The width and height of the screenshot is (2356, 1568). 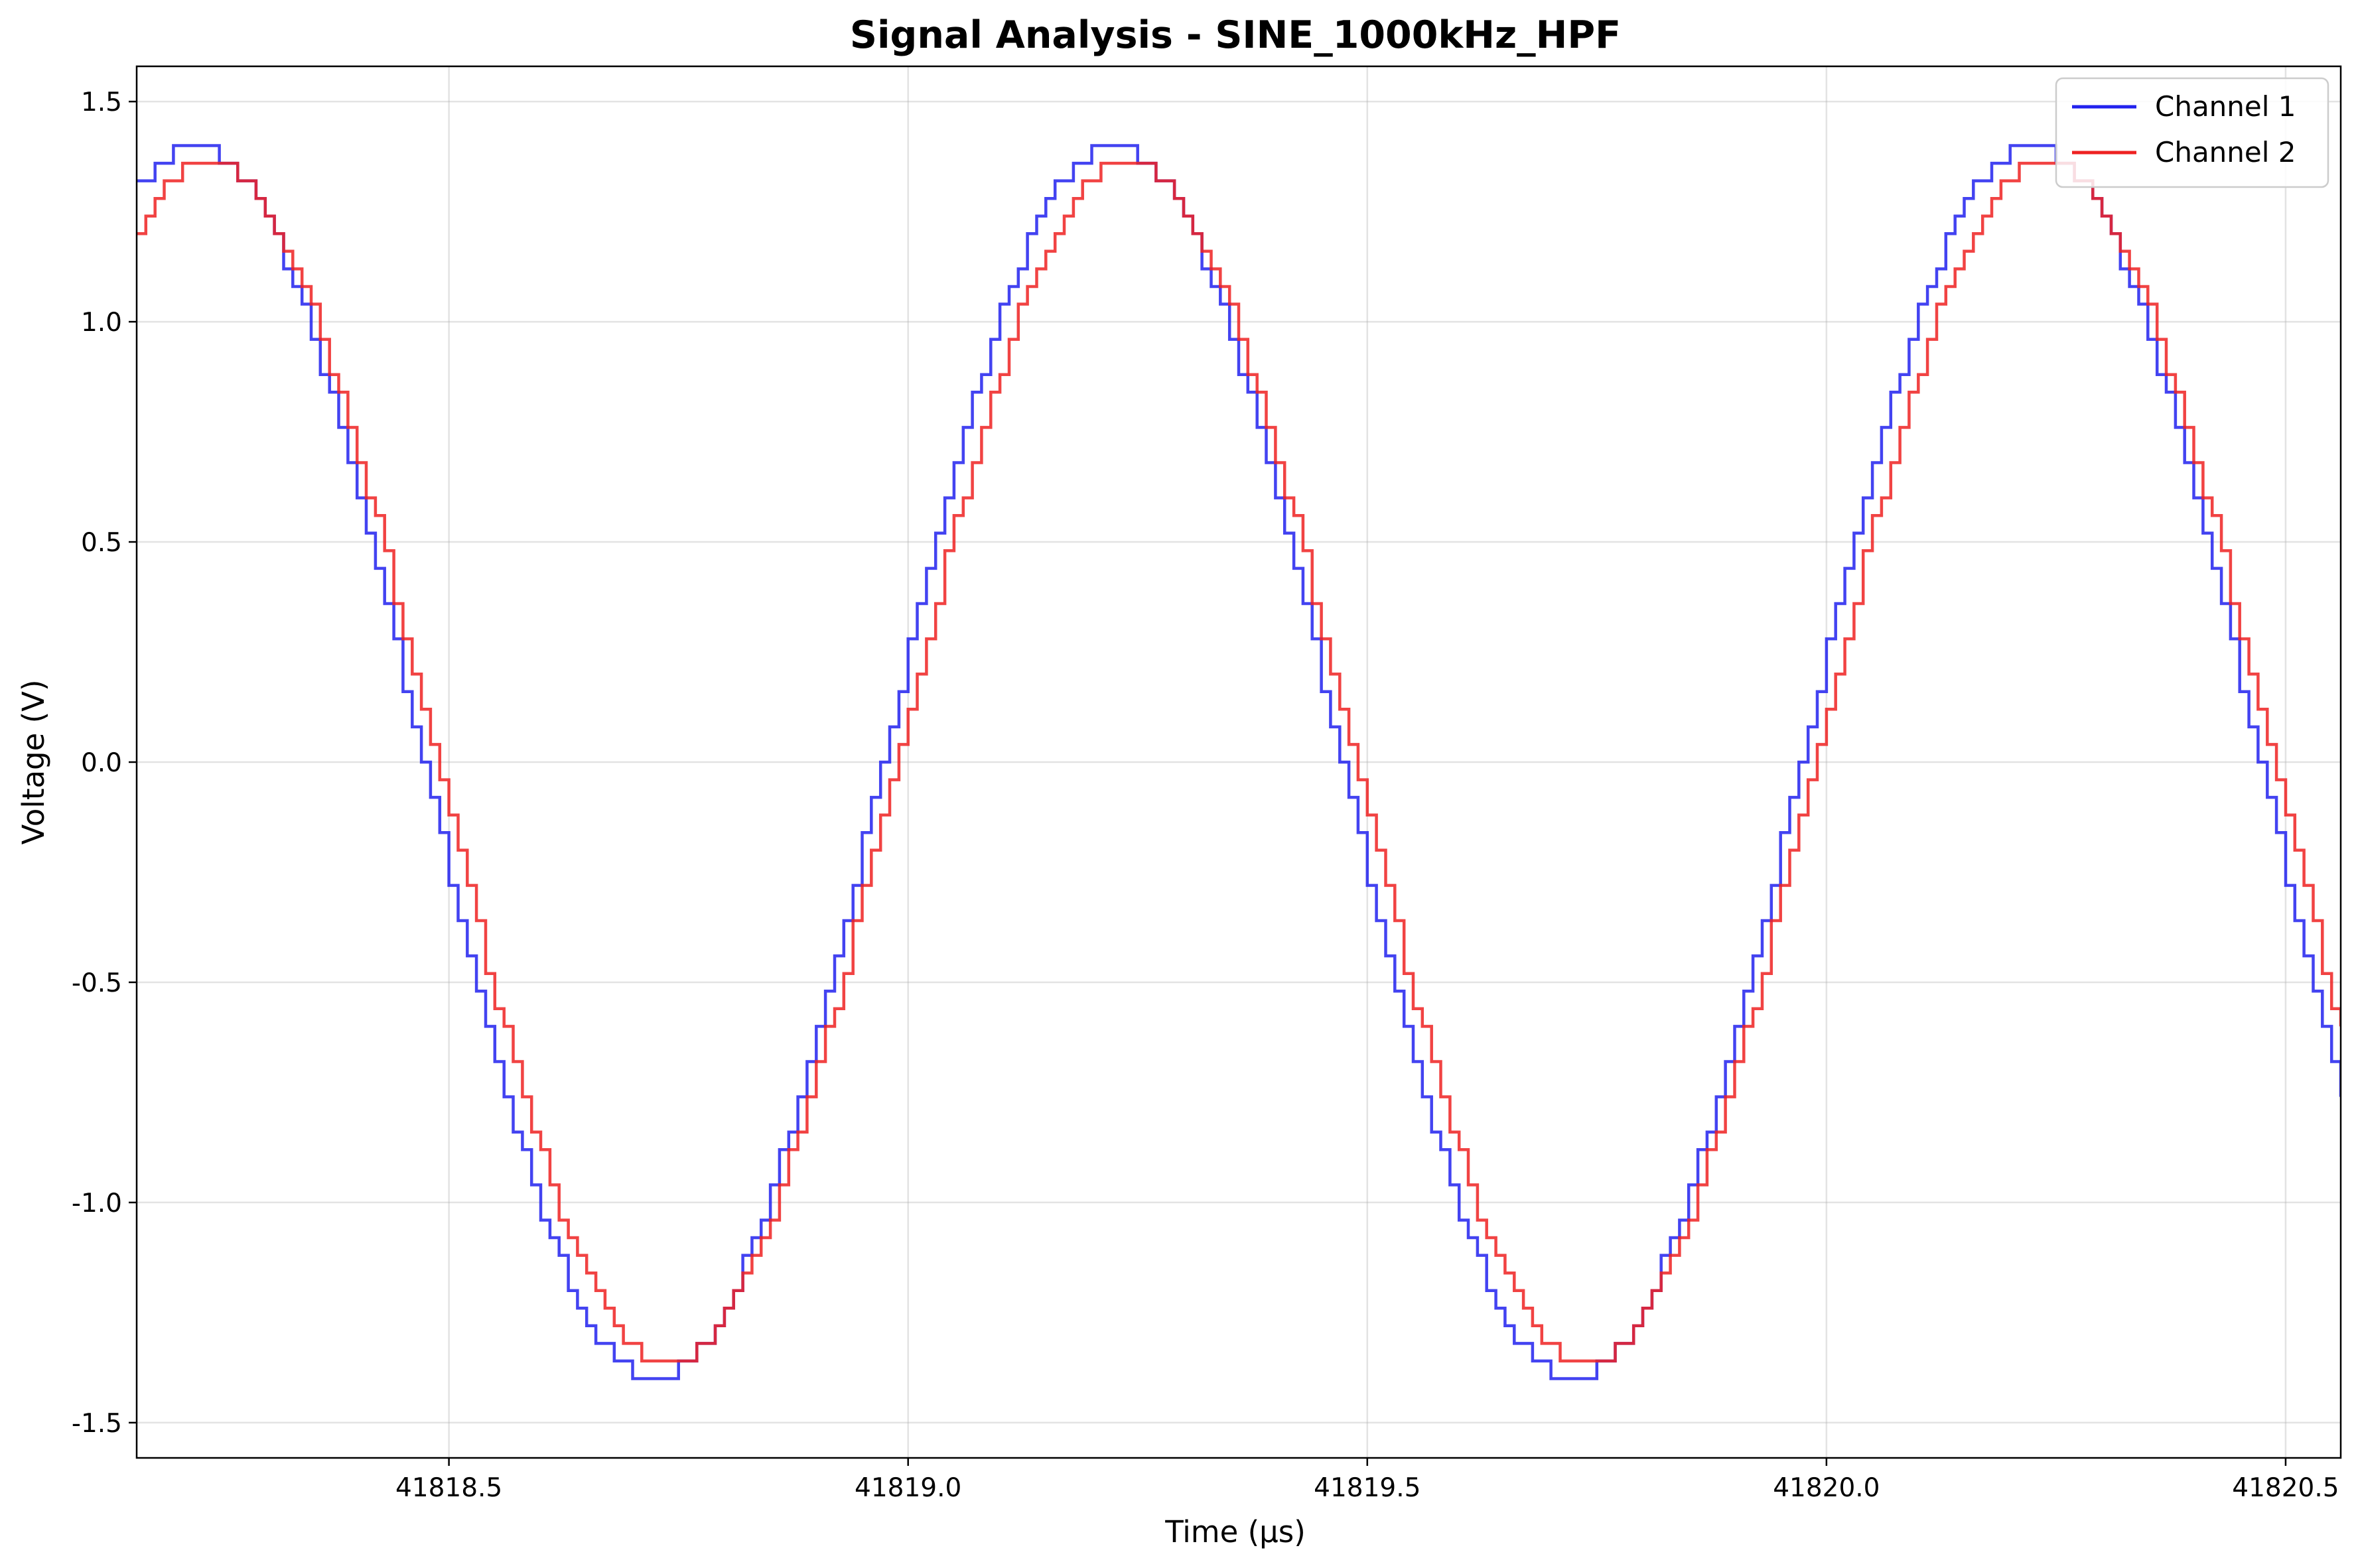 What do you see at coordinates (1235, 1531) in the screenshot?
I see `x-axis-label: Time (µs)` at bounding box center [1235, 1531].